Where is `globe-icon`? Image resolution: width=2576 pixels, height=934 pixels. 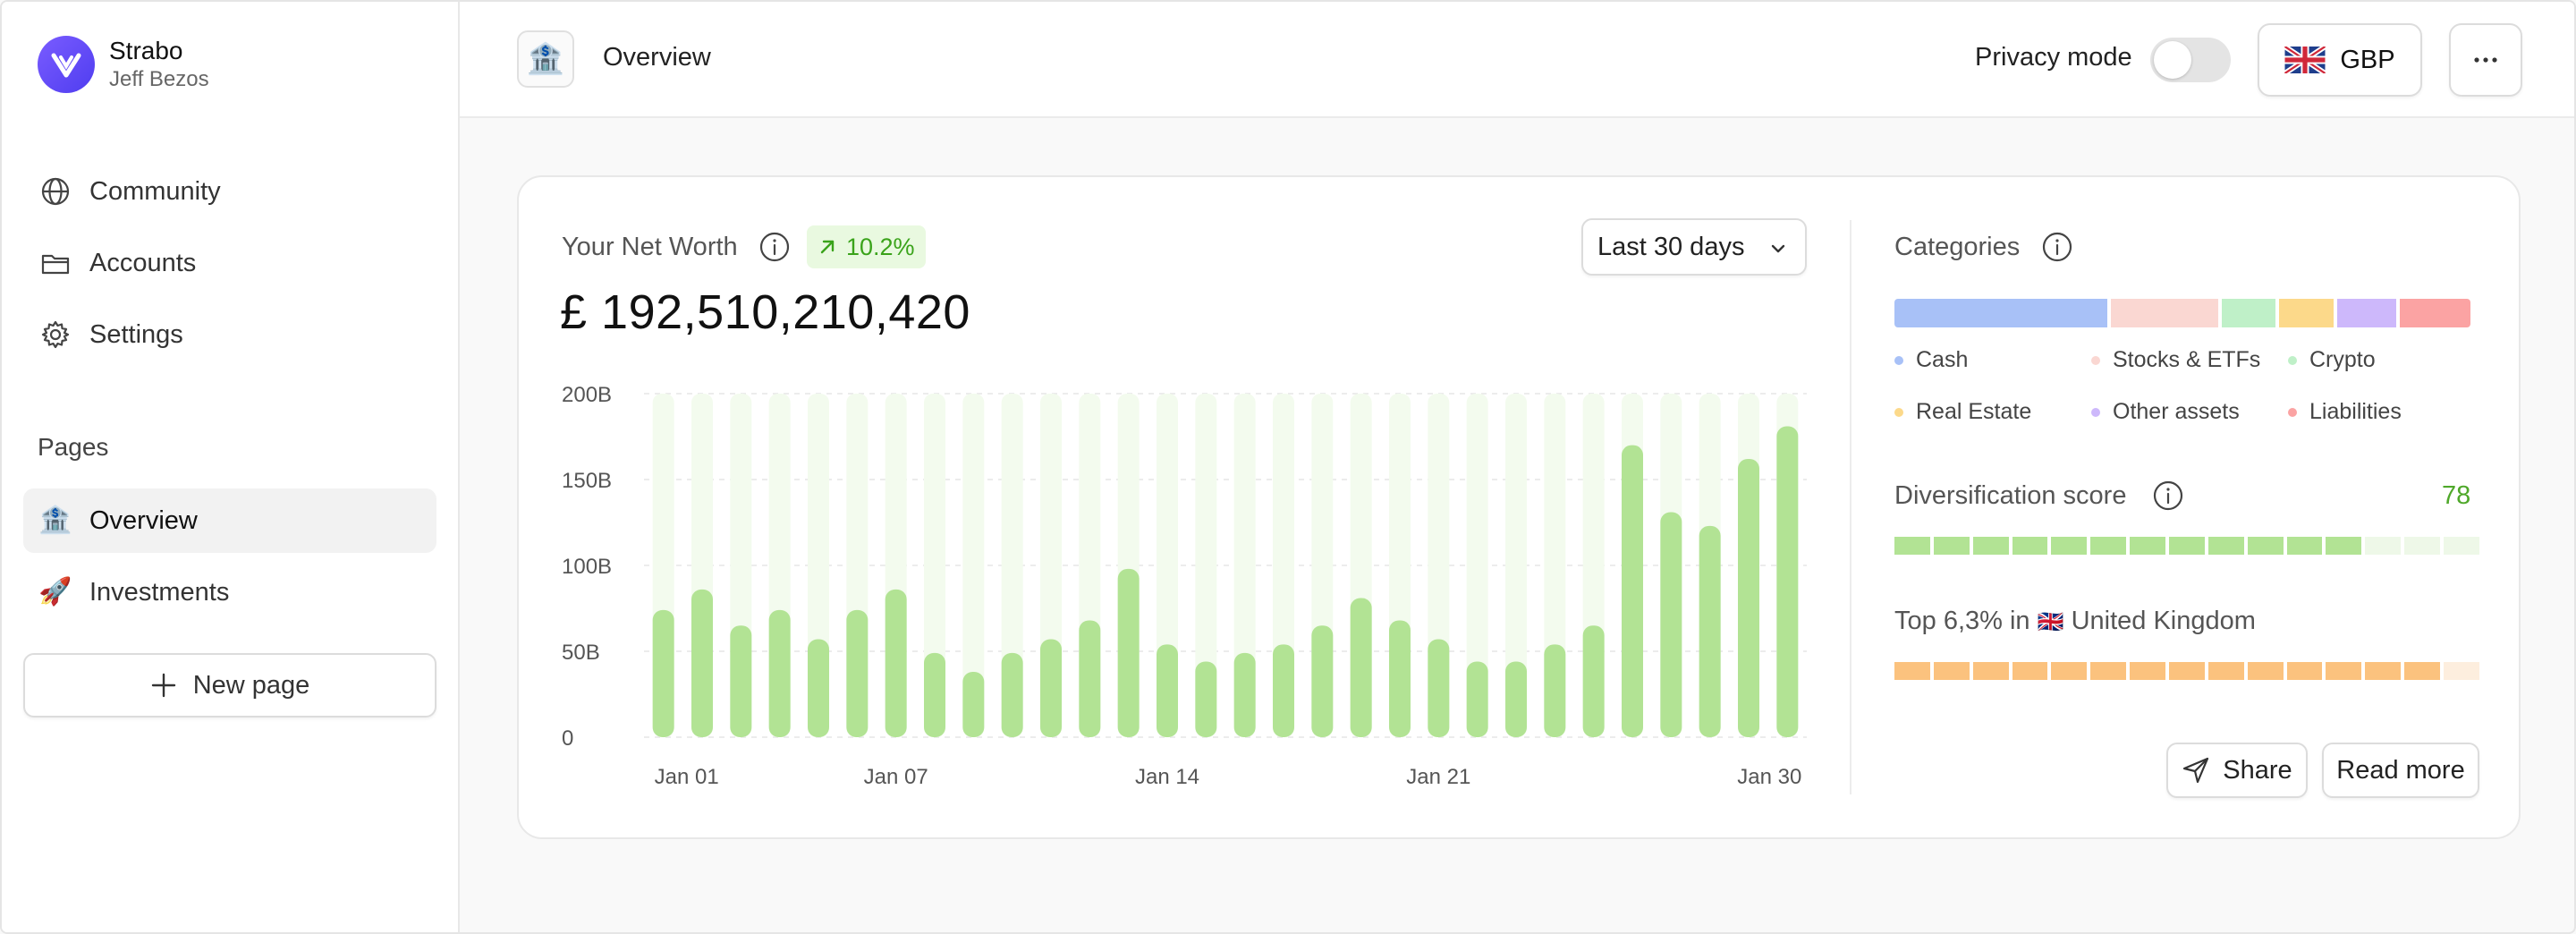 globe-icon is located at coordinates (55, 191).